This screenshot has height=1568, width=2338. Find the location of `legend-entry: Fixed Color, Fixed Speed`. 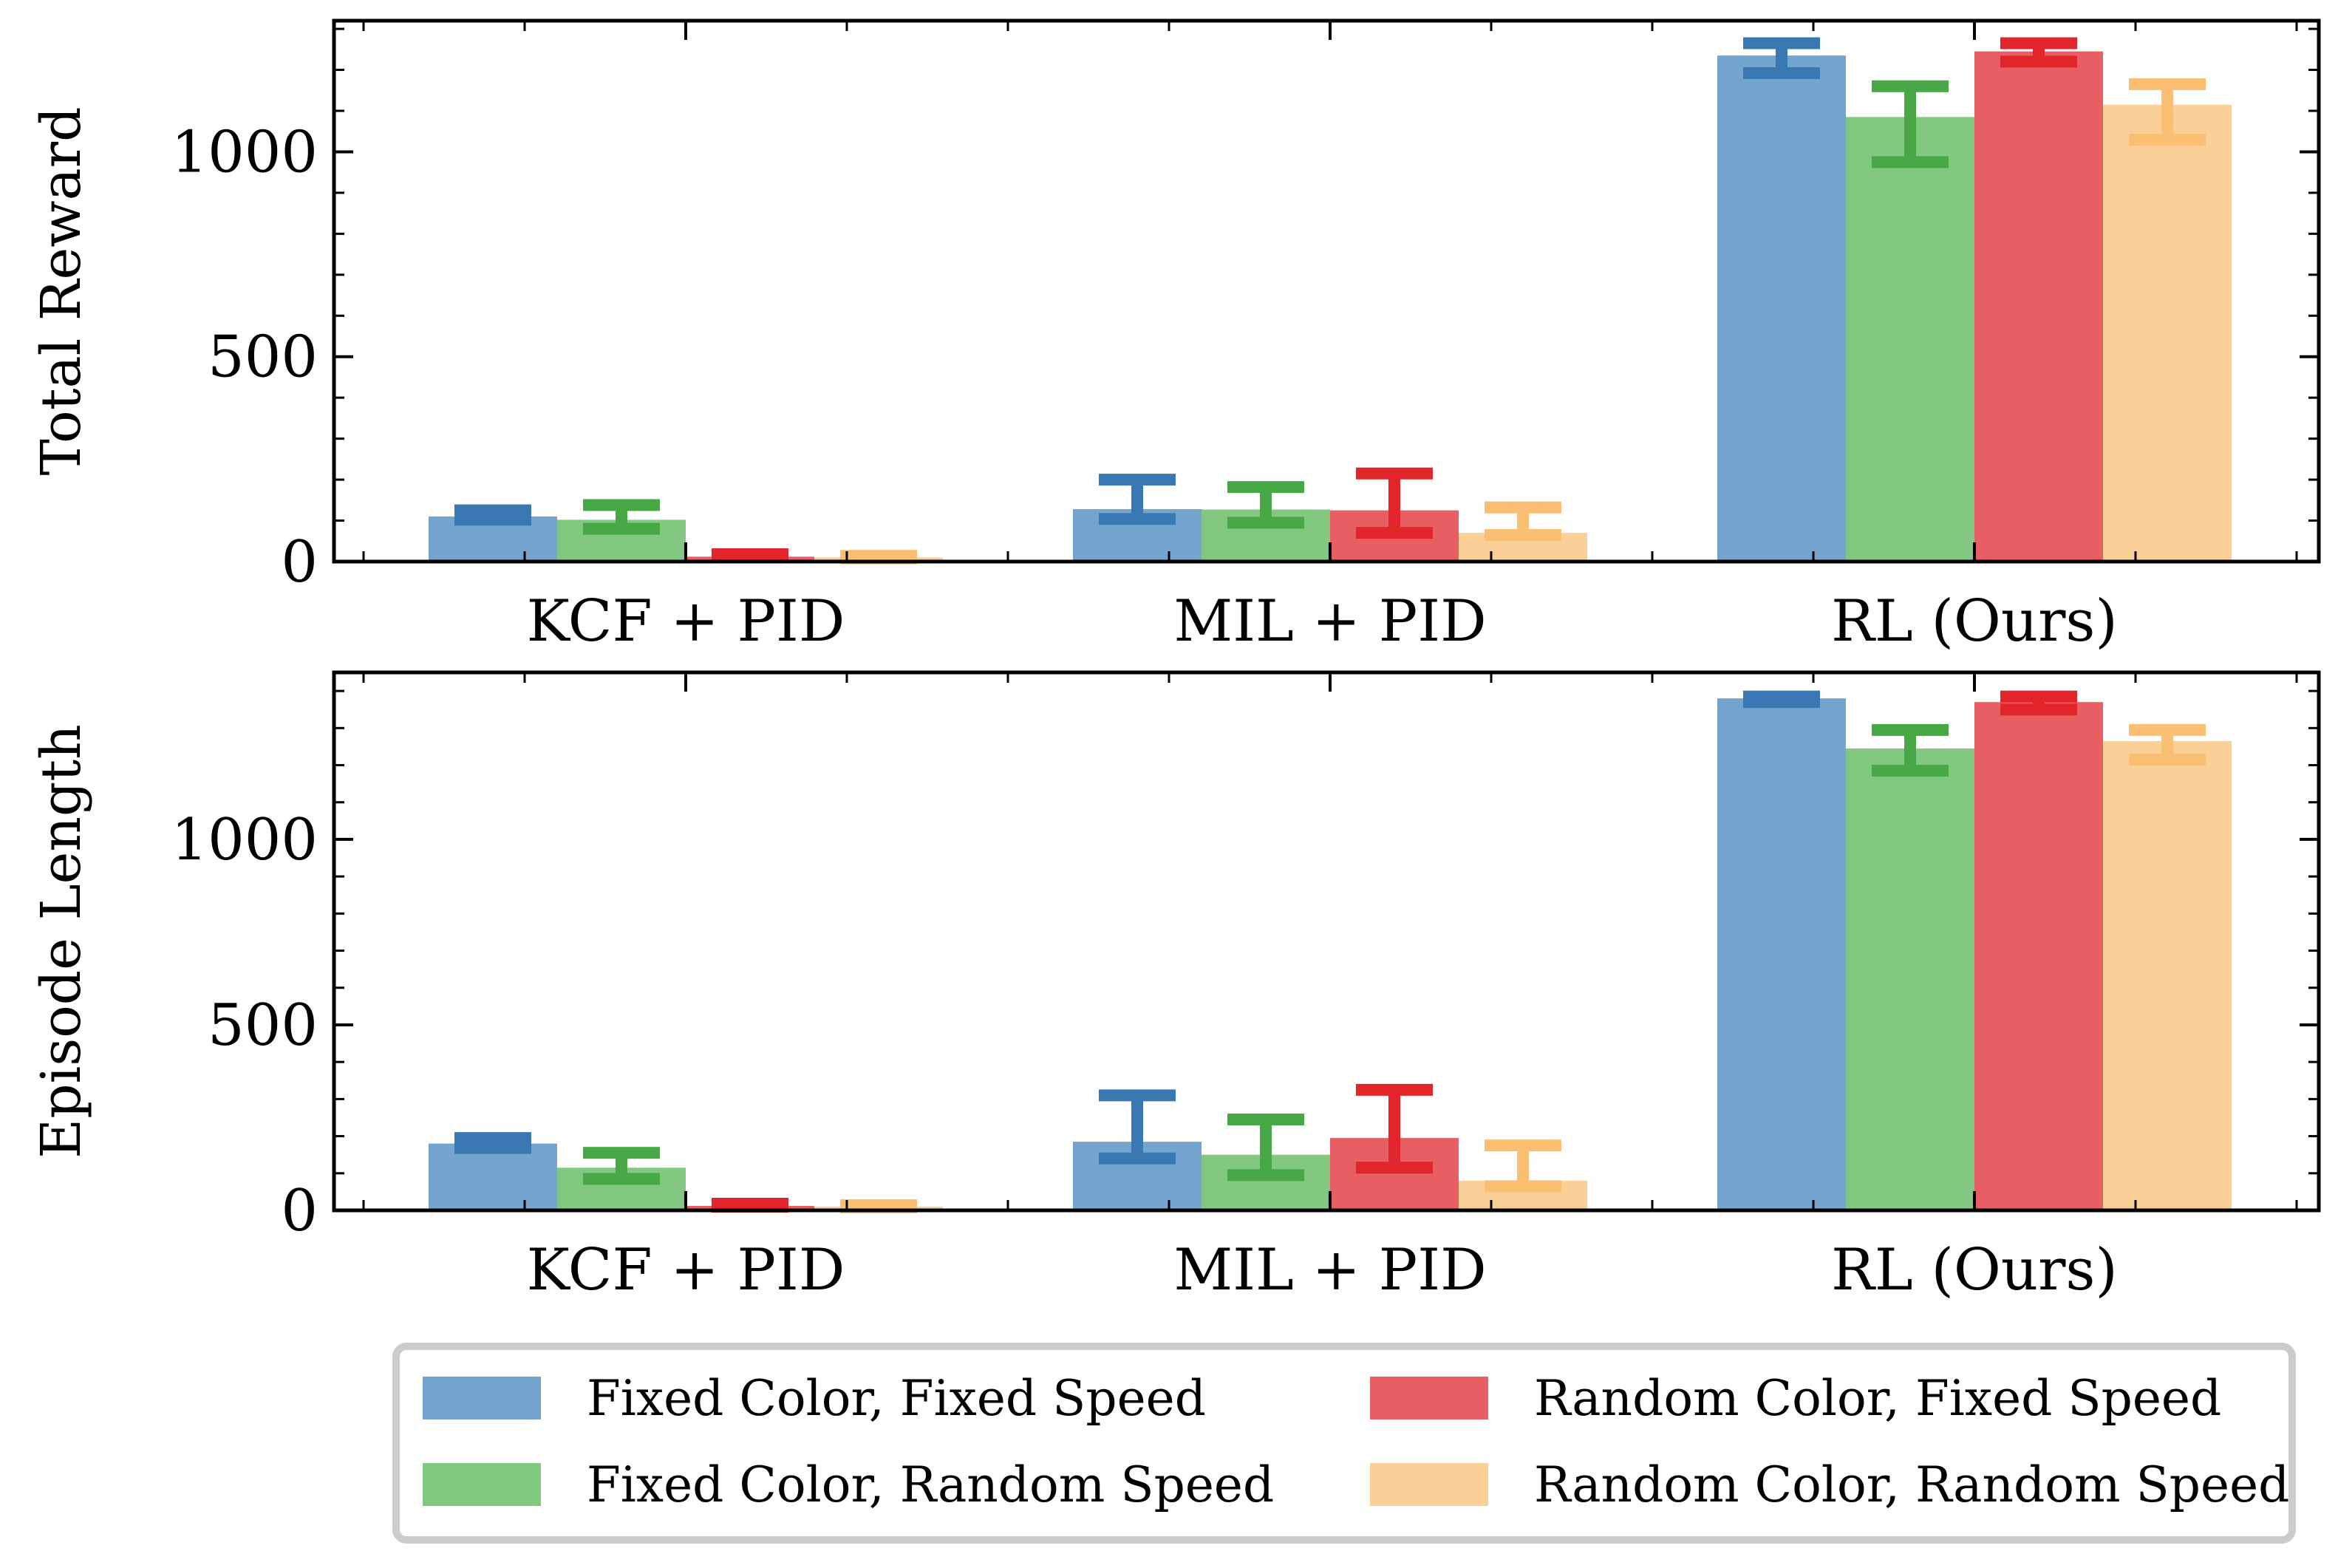

legend-entry: Fixed Color, Fixed Speed is located at coordinates (815, 1398).